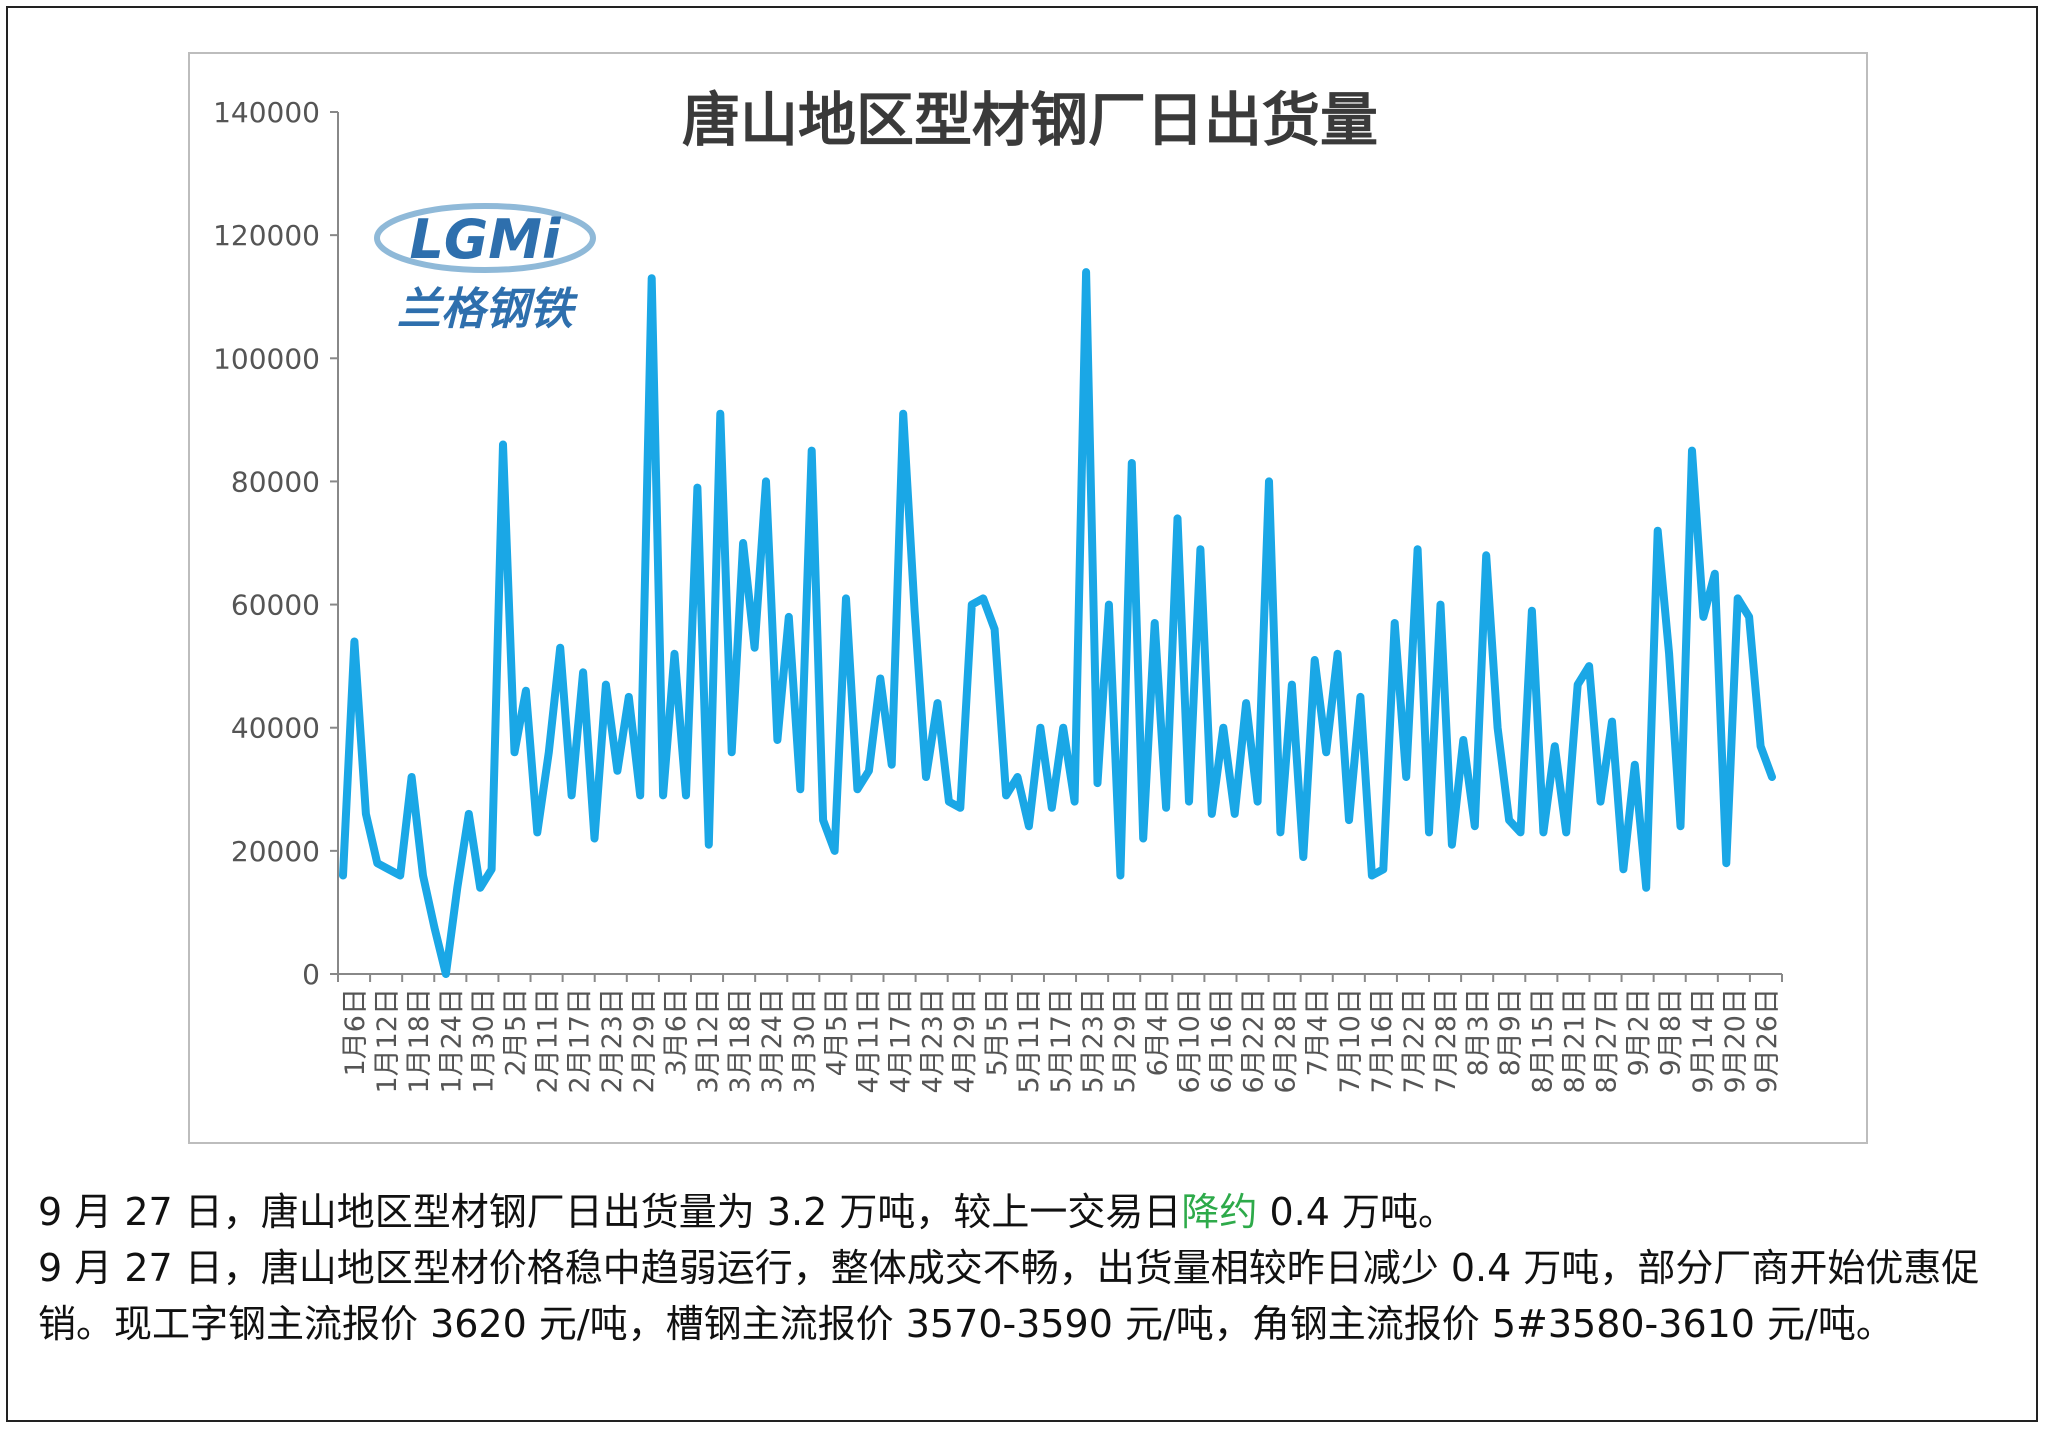  What do you see at coordinates (676, 1032) in the screenshot?
I see `x-tick-label: 3月6日` at bounding box center [676, 1032].